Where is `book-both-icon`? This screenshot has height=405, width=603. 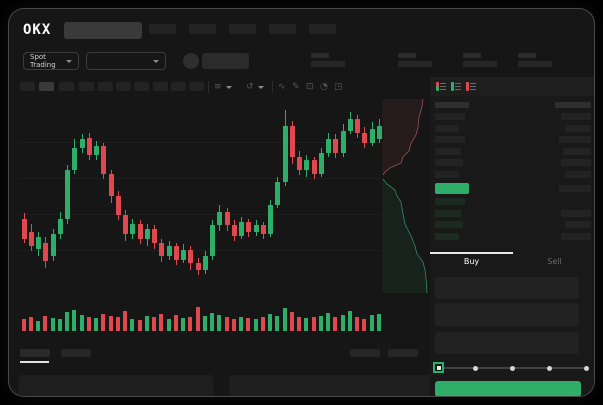 book-both-icon is located at coordinates (441, 86).